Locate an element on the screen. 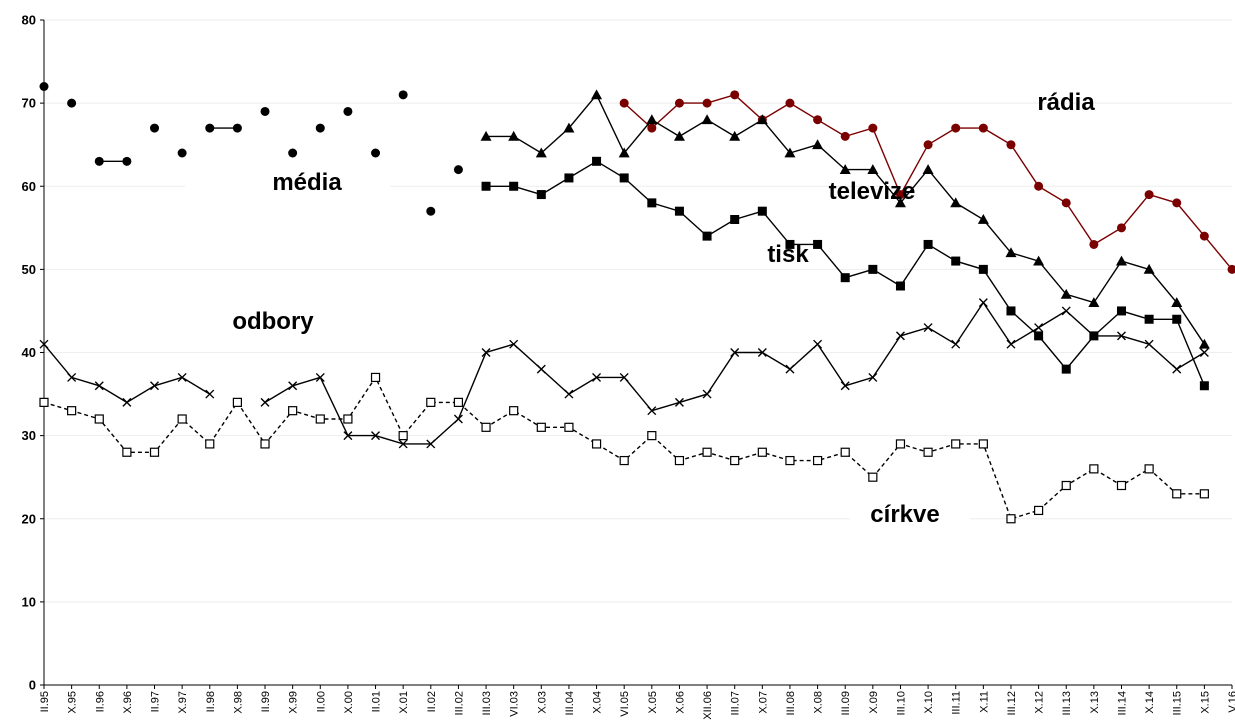  x-tick-label: X.12 is located at coordinates (1040, 702).